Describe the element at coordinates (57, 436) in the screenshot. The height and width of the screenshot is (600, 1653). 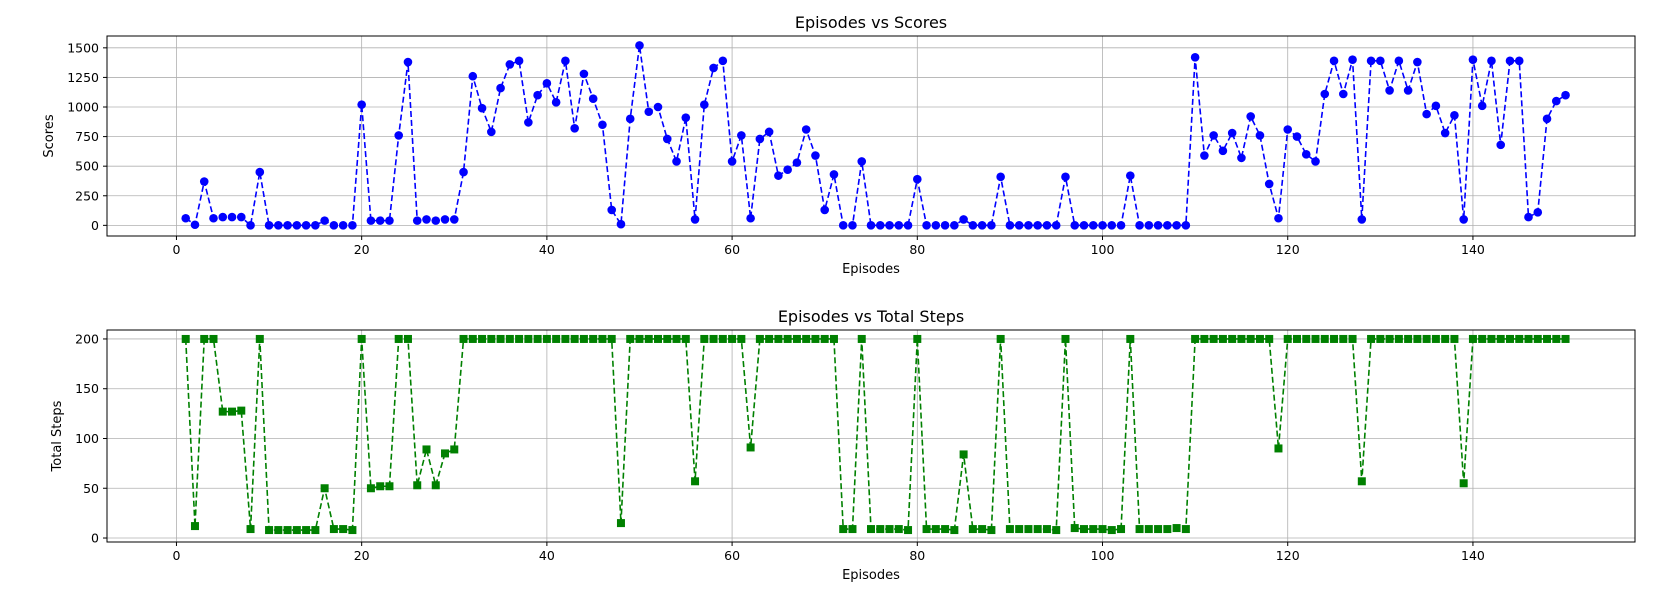
I see `y-axis-label: Total Steps` at that location.